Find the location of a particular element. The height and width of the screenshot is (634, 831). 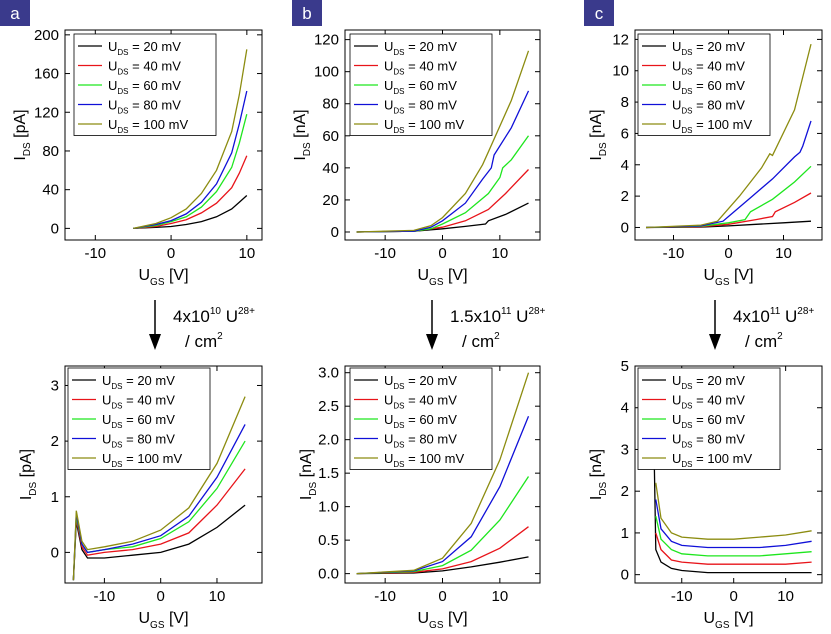

y-tick-label: 80 is located at coordinates (330, 104).